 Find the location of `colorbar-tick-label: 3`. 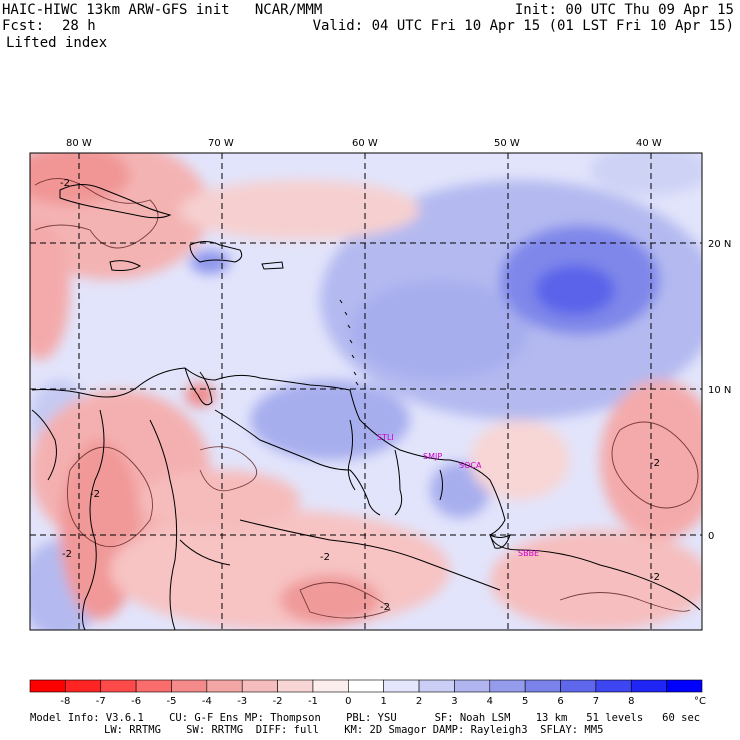

colorbar-tick-label: 3 is located at coordinates (454, 701).